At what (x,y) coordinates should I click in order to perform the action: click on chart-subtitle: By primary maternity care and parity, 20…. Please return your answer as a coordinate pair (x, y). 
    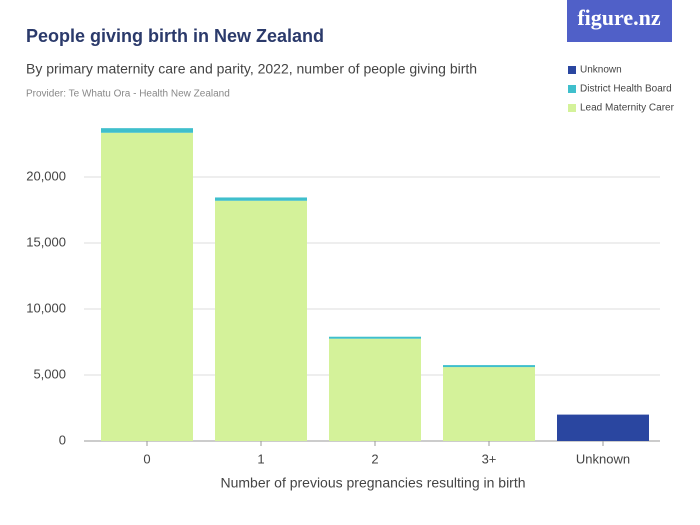
    Looking at the image, I should click on (251, 69).